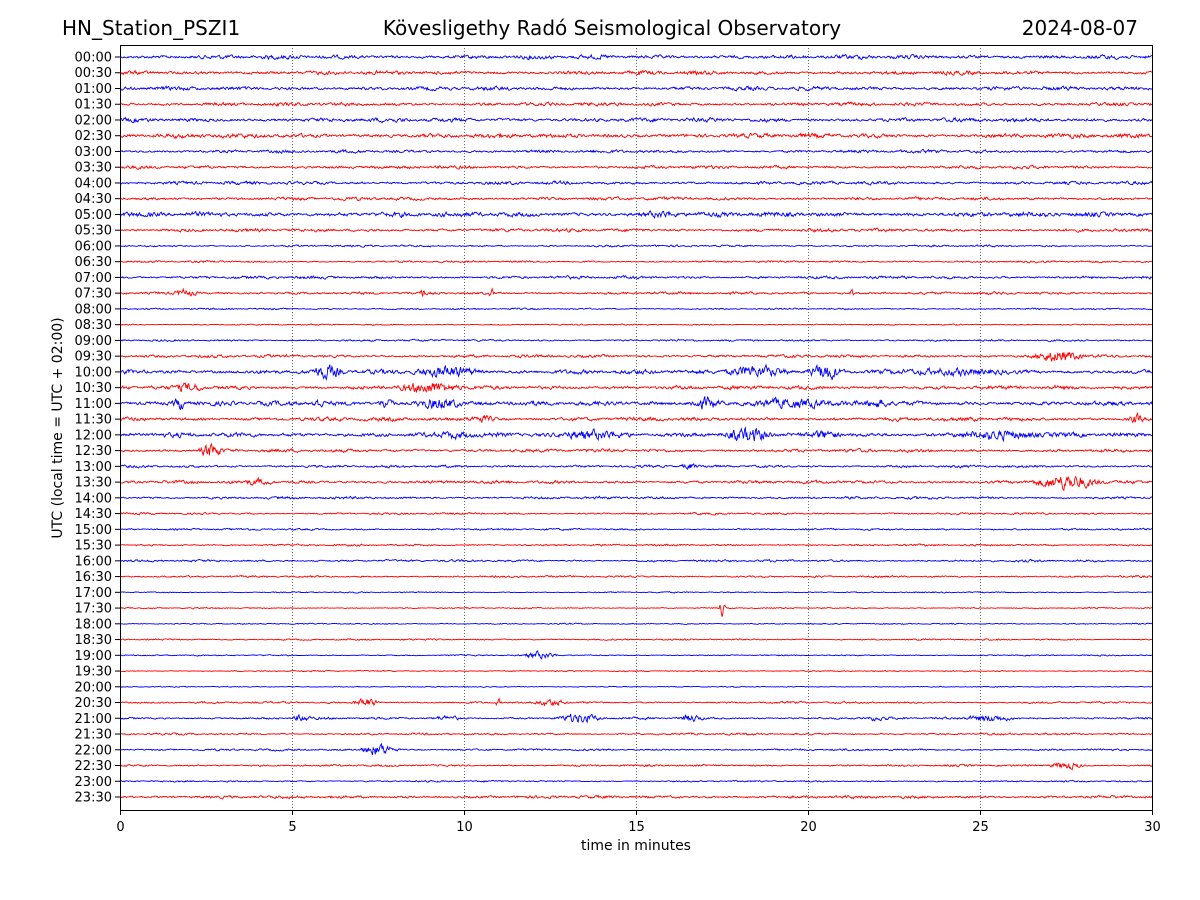 Image resolution: width=1200 pixels, height=900 pixels. What do you see at coordinates (93, 388) in the screenshot?
I see `y-tick-label: 10:30` at bounding box center [93, 388].